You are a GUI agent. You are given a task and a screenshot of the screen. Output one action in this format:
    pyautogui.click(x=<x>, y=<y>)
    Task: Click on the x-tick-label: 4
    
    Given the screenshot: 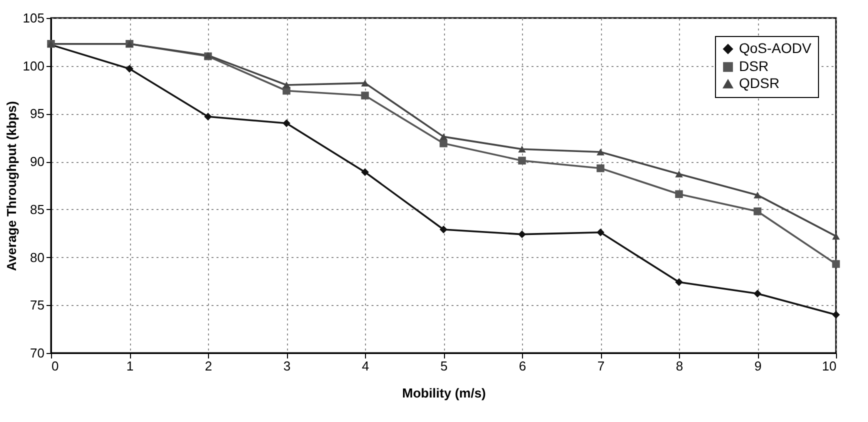 What is the action you would take?
    pyautogui.click(x=366, y=366)
    